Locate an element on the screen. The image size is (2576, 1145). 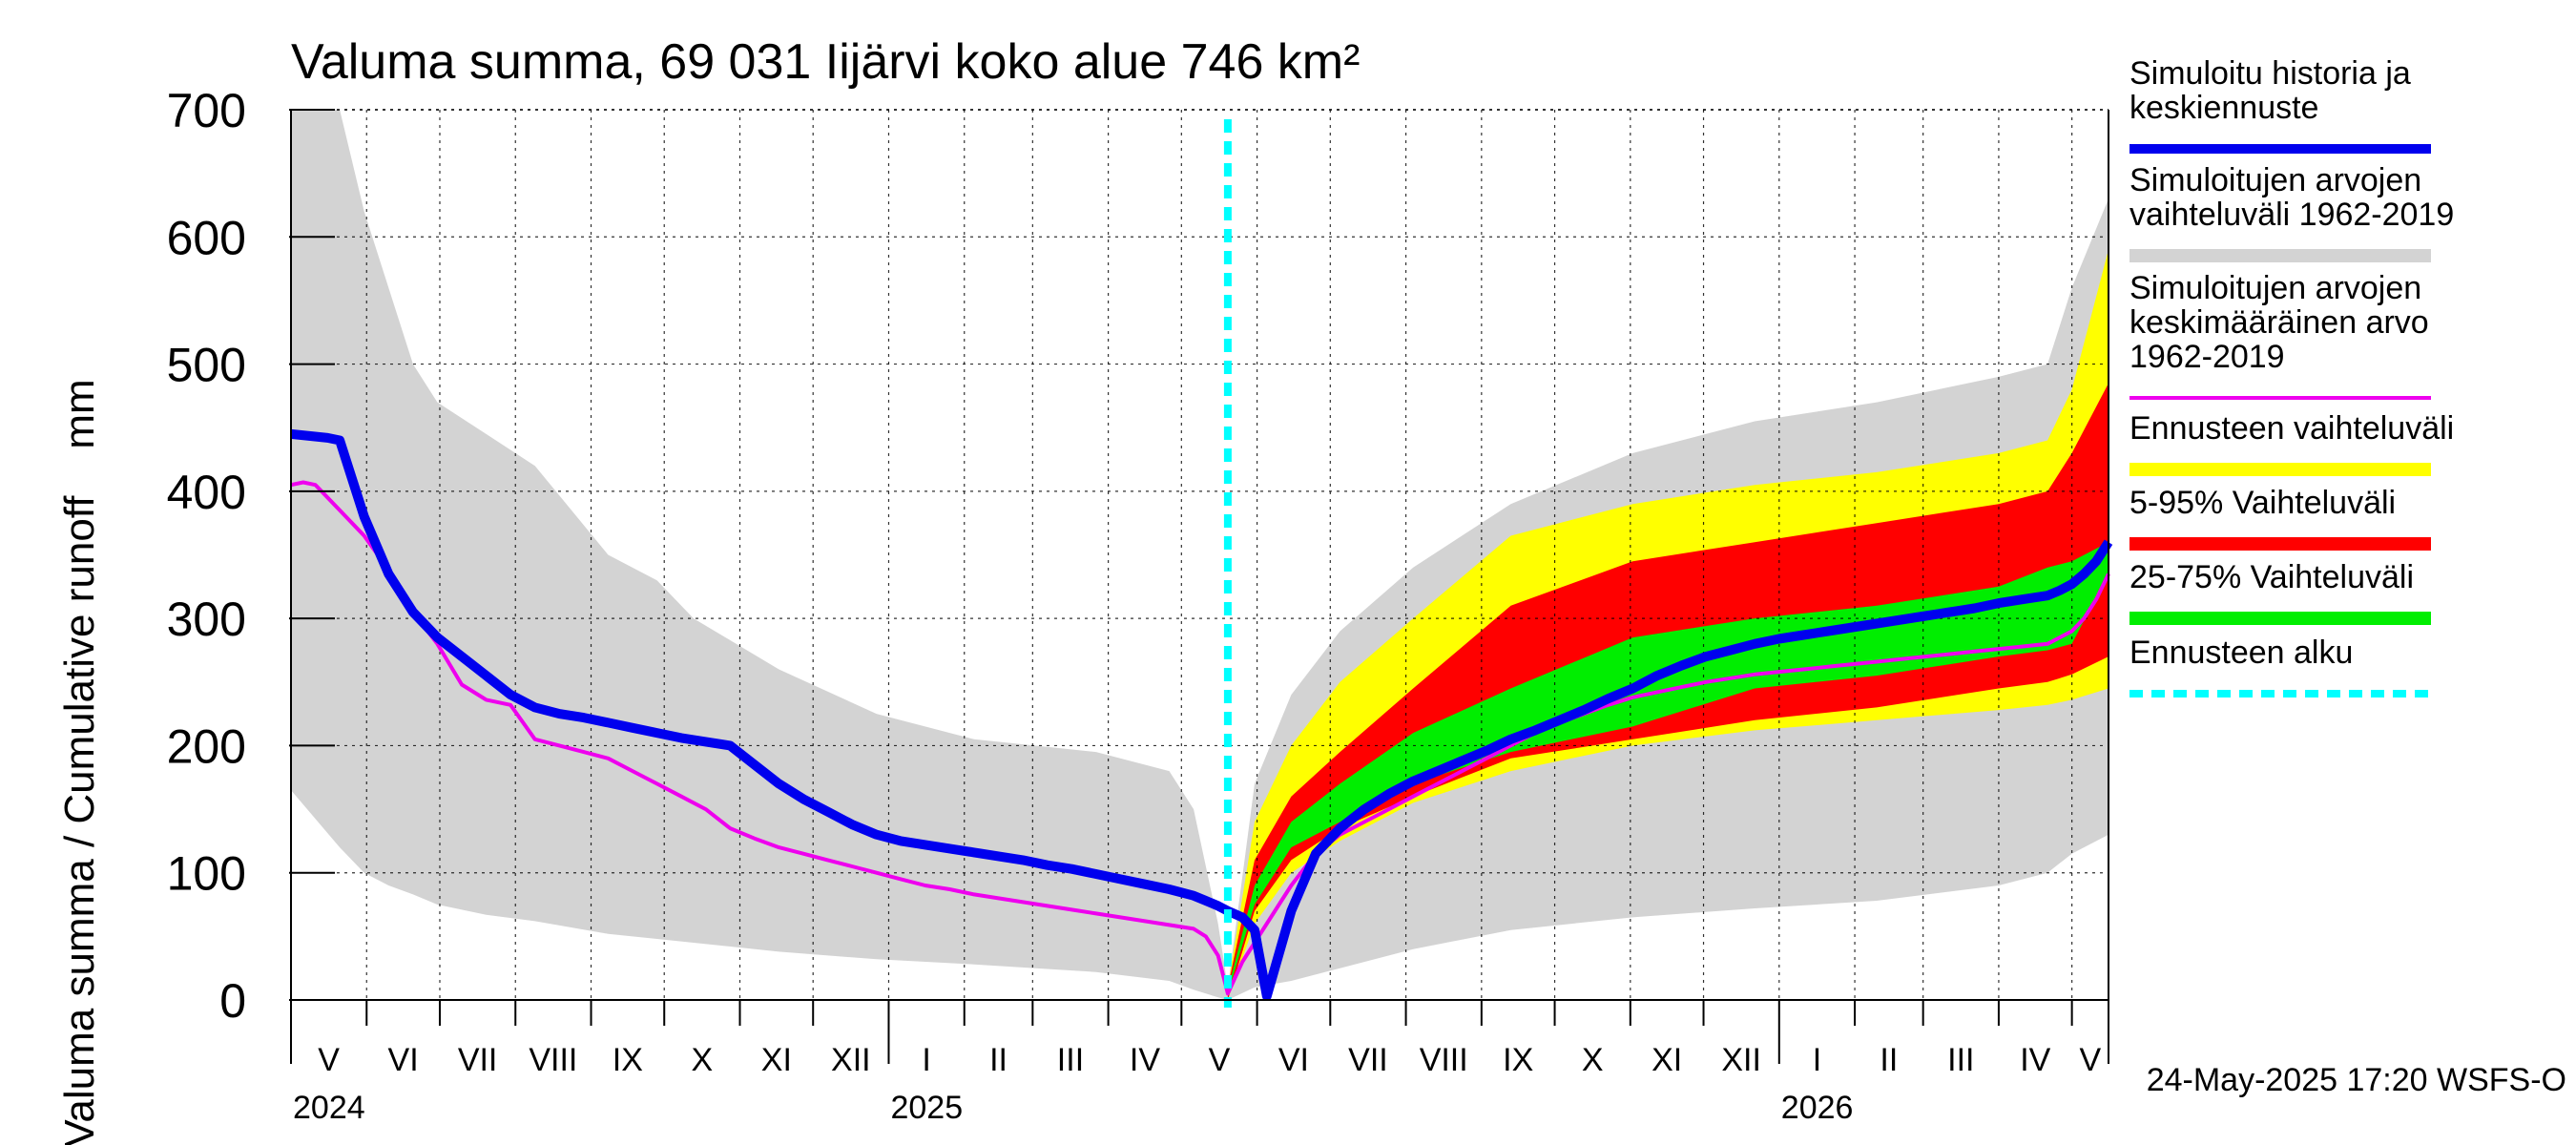
y-tick-label: 100 is located at coordinates (206, 874).